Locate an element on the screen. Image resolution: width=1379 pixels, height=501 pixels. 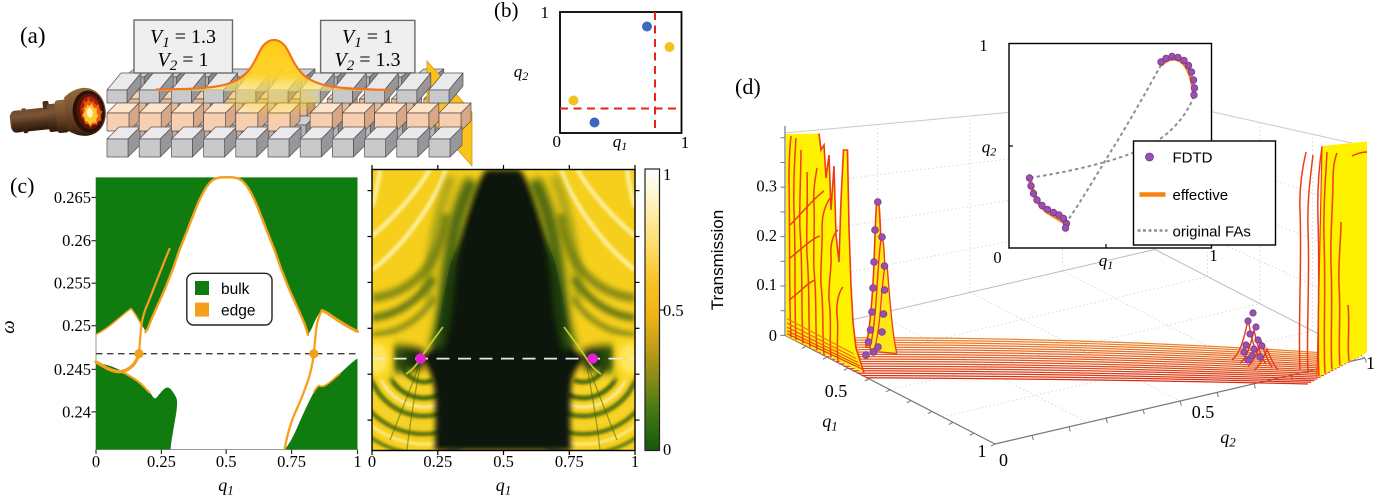
svg-text: 0.255 is located at coordinates (72, 283).